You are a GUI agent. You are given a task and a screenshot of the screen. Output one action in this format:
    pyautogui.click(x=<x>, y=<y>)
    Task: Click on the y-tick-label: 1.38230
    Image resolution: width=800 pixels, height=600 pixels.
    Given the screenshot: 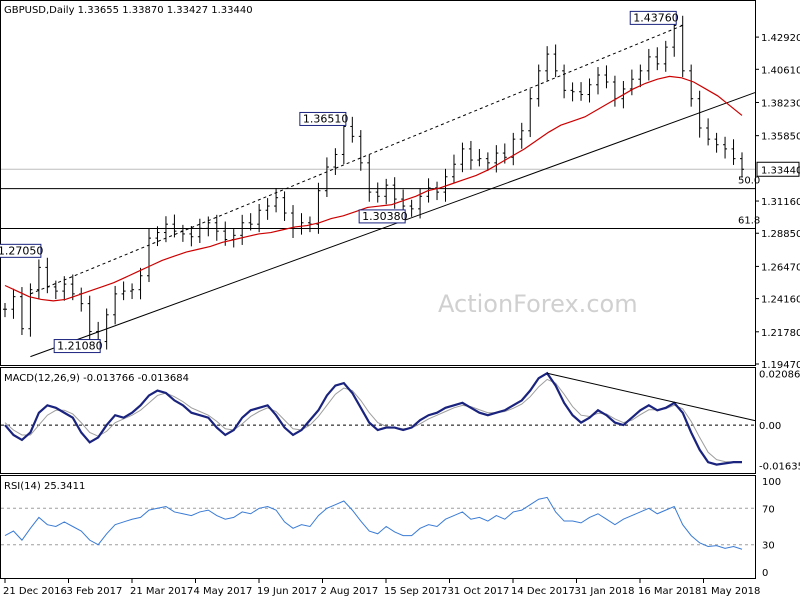 What is the action you would take?
    pyautogui.click(x=780, y=103)
    